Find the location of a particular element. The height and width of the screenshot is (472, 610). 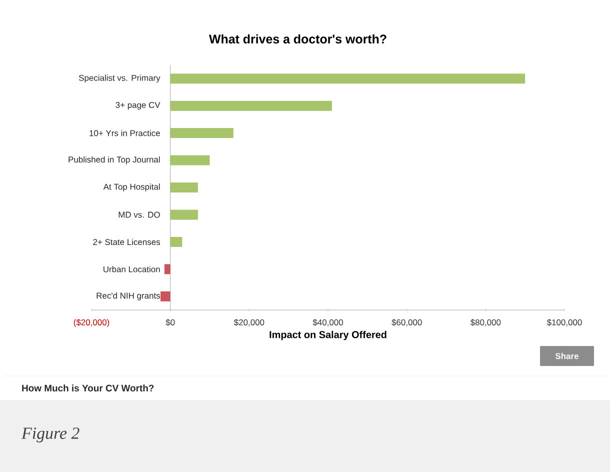

y-tick-label: Published in Top Journal is located at coordinates (114, 160).